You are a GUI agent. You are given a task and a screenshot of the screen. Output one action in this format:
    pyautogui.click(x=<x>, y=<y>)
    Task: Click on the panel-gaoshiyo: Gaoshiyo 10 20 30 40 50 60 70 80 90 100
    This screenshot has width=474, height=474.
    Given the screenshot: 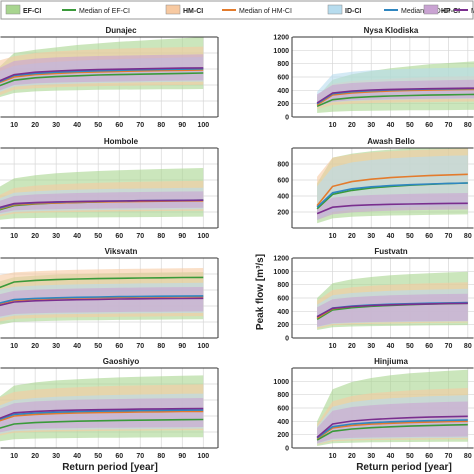 What is the action you would take?
    pyautogui.click(x=109, y=408)
    